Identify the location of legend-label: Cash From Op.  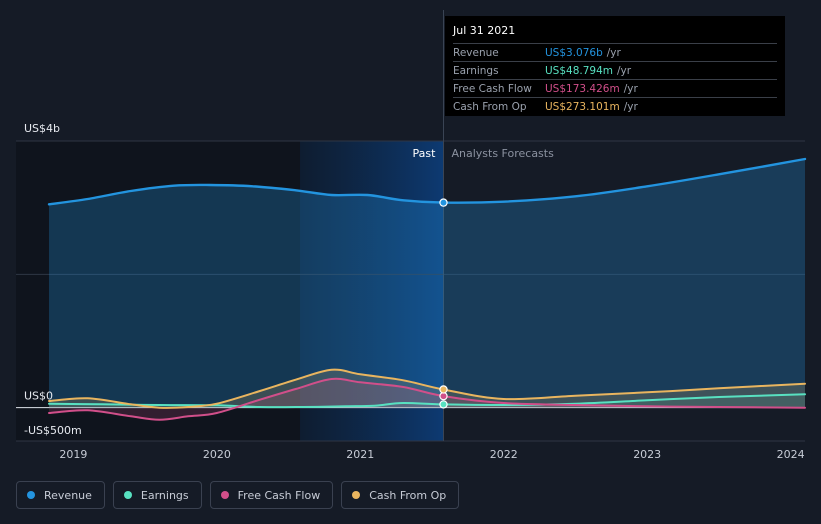
(408, 495).